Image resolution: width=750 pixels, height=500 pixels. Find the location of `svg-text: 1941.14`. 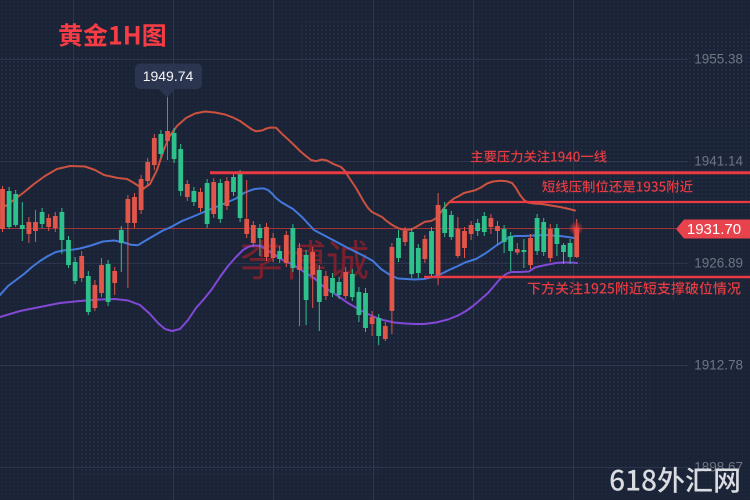

svg-text: 1941.14 is located at coordinates (718, 161).